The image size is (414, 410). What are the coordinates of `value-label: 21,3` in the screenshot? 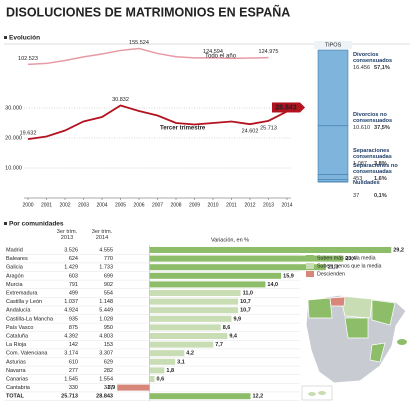 It's located at (333, 268).